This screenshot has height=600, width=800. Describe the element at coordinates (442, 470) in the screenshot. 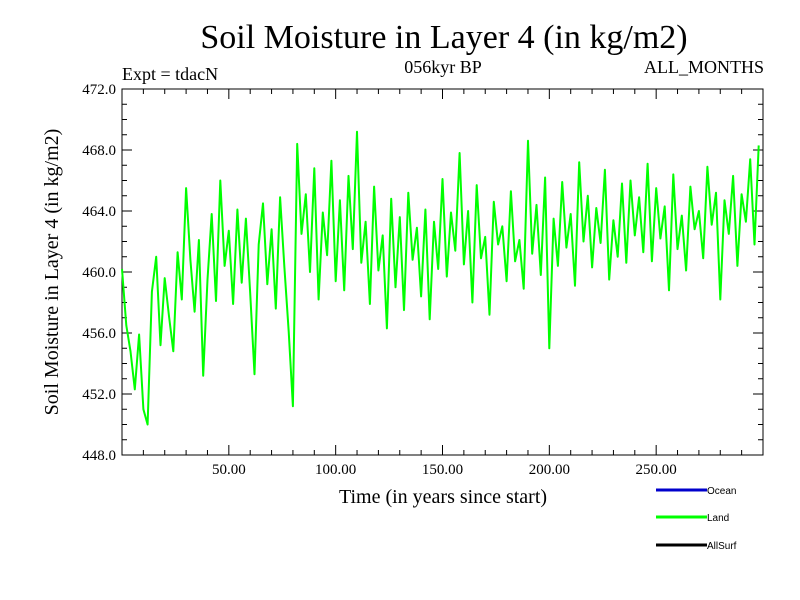

I see `x-tick-label: 150.00` at that location.